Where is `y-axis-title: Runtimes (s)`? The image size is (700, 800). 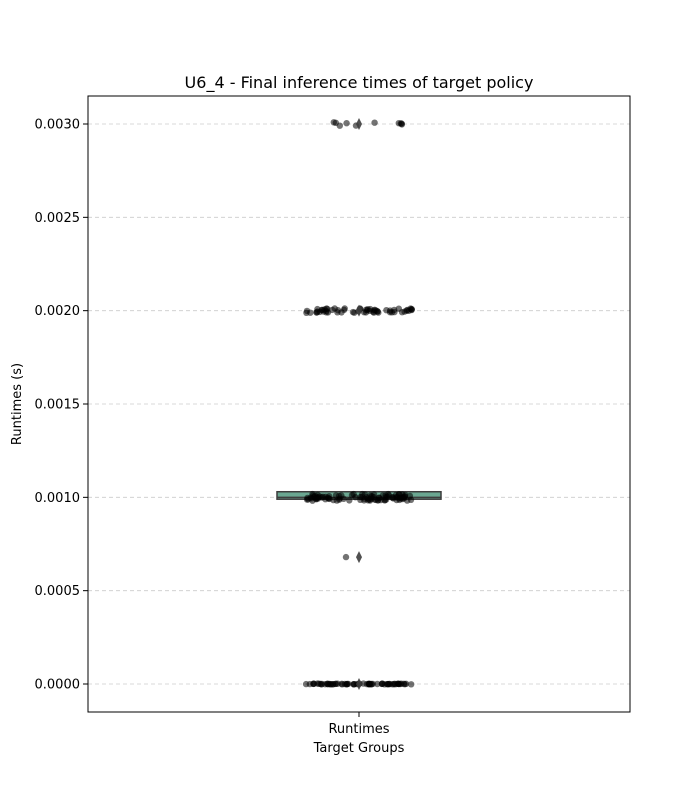 y-axis-title: Runtimes (s) is located at coordinates (17, 404).